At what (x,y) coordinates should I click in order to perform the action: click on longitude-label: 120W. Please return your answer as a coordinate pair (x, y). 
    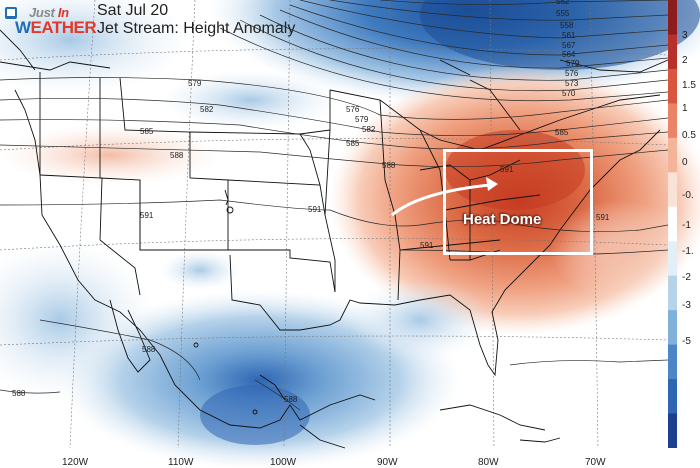
    Looking at the image, I should click on (75, 462).